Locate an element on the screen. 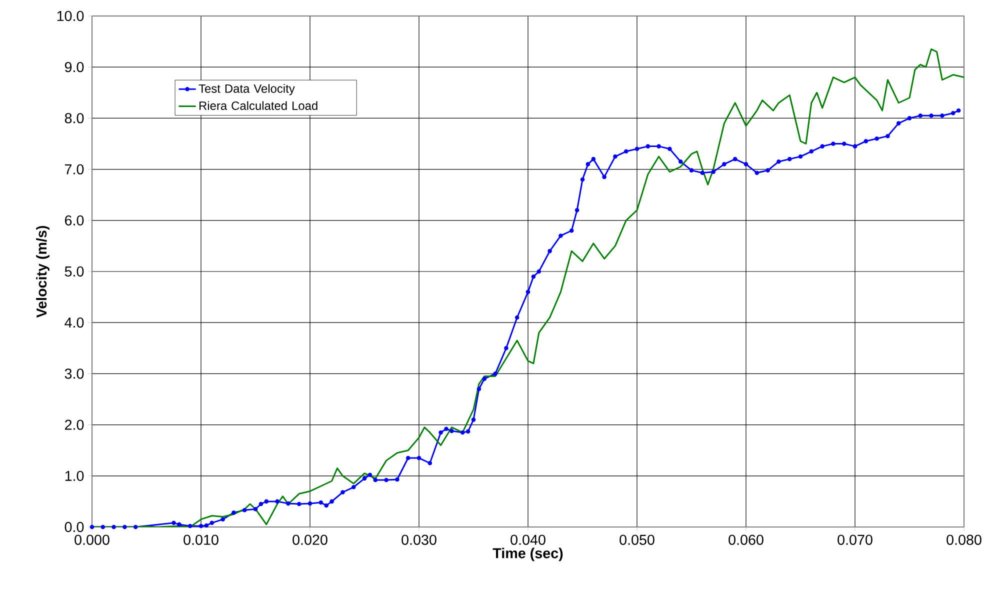 This screenshot has height=592, width=989. y-tick-label: 4.0 is located at coordinates (74, 323).